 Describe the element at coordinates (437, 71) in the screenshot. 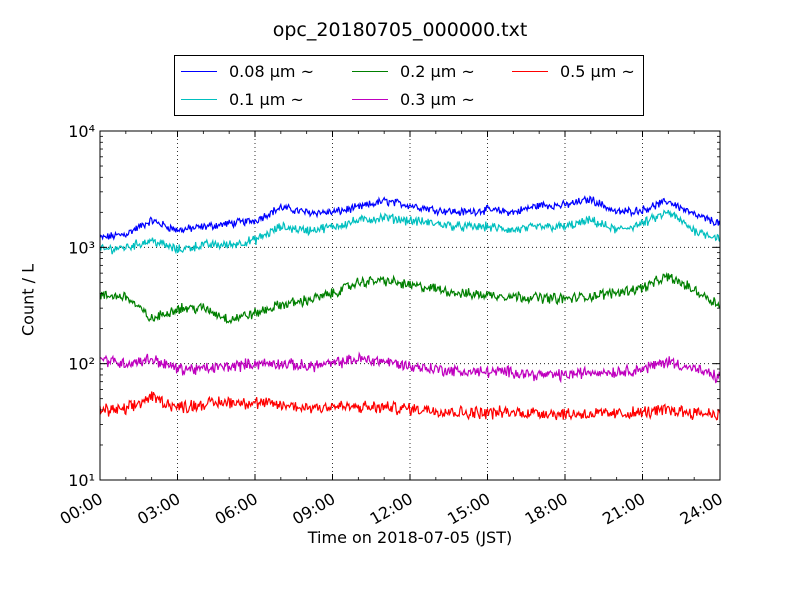

I see `legend-label-0-2um: 0.2 μm ~` at that location.